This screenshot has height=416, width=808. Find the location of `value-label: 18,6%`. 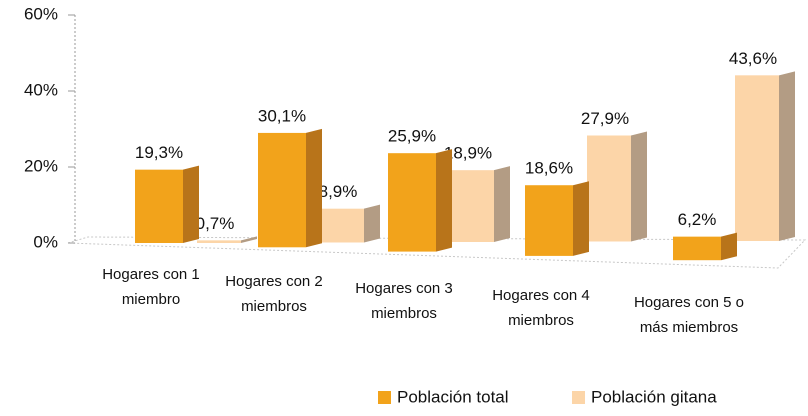

value-label: 18,6% is located at coordinates (549, 168).